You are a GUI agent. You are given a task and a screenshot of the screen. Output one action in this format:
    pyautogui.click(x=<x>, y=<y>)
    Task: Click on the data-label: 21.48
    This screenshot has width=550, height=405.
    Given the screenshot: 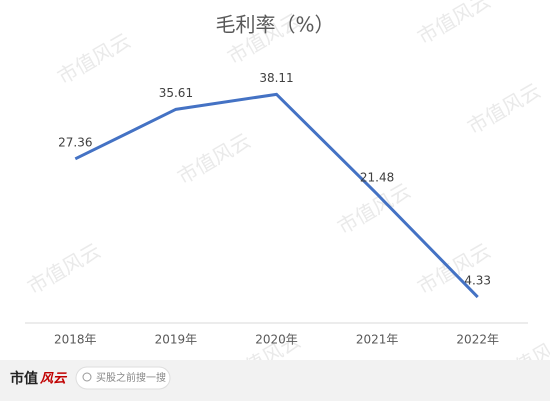 What is the action you would take?
    pyautogui.click(x=377, y=178)
    